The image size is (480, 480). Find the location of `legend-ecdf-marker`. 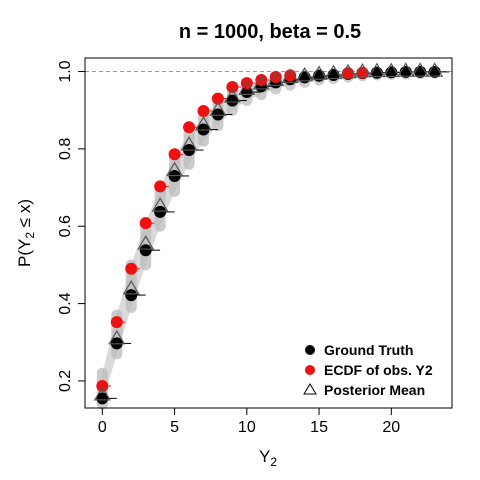

legend-ecdf-marker is located at coordinates (310, 370).